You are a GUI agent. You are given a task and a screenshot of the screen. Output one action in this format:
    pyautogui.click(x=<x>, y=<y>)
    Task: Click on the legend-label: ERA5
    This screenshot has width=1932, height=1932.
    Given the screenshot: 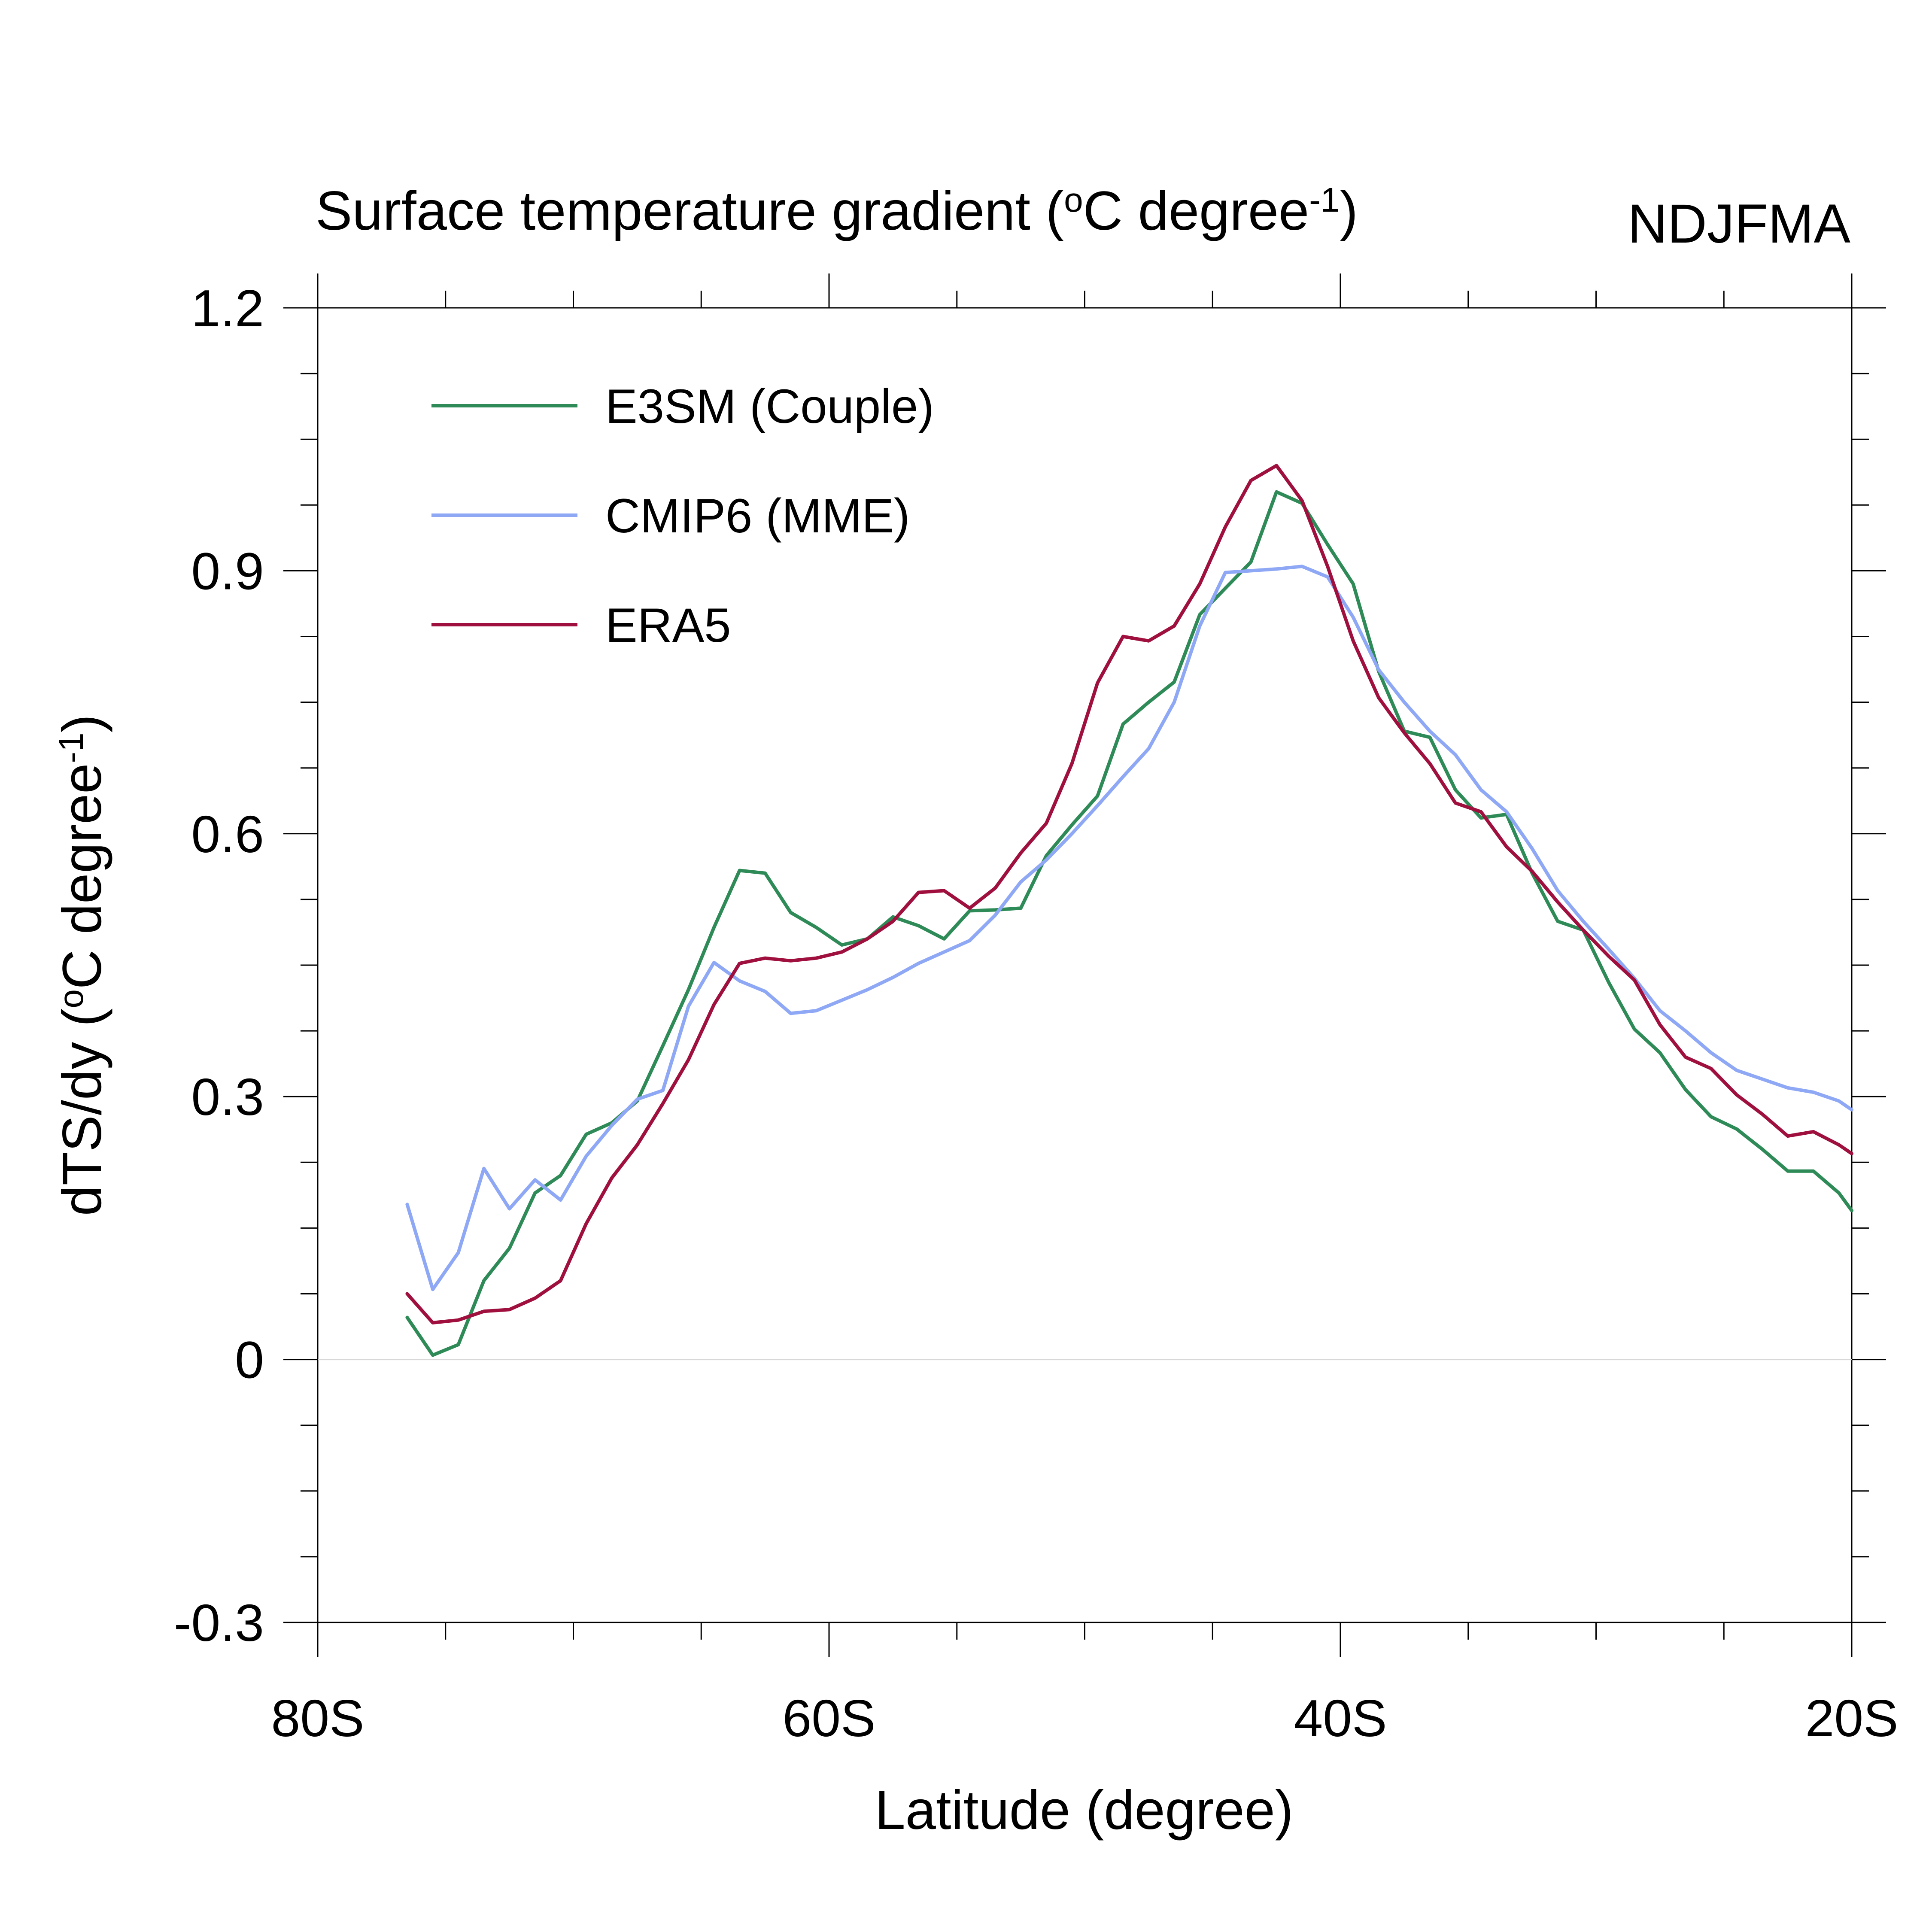 What is the action you would take?
    pyautogui.click(x=668, y=625)
    